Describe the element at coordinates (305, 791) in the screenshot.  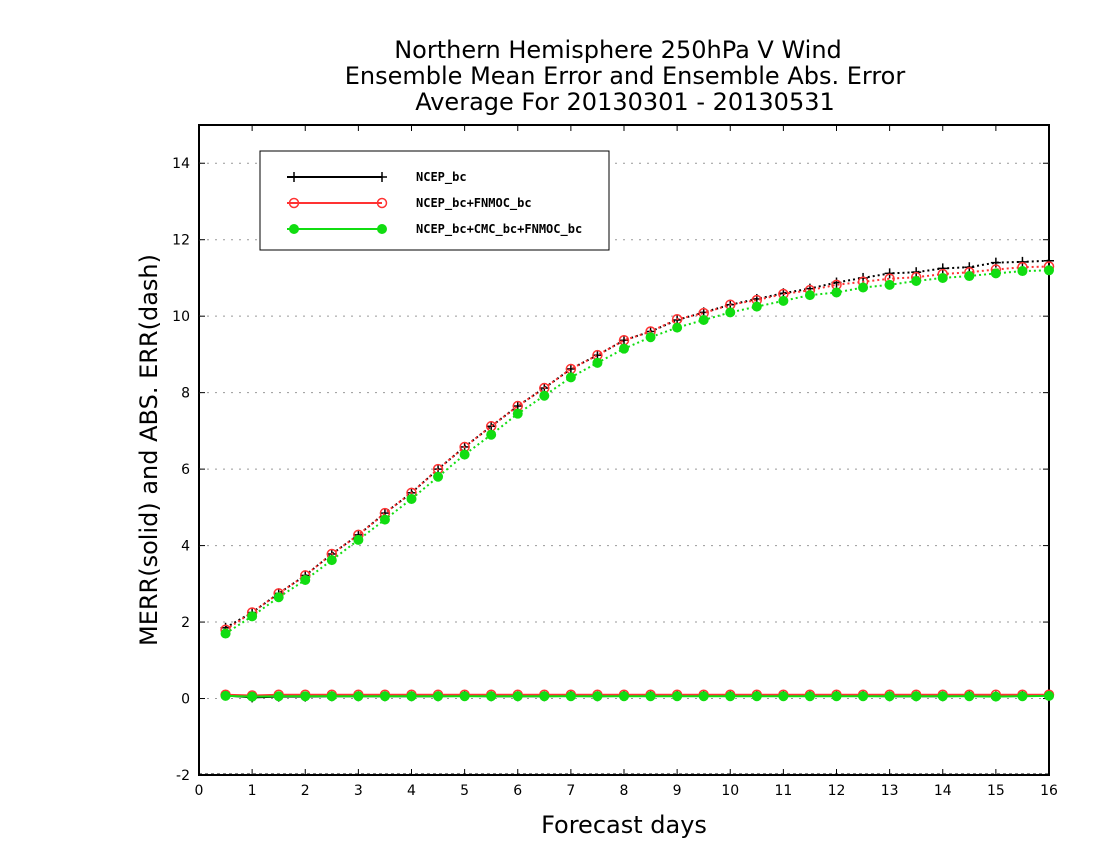
I see `x-tick-label: 2` at that location.